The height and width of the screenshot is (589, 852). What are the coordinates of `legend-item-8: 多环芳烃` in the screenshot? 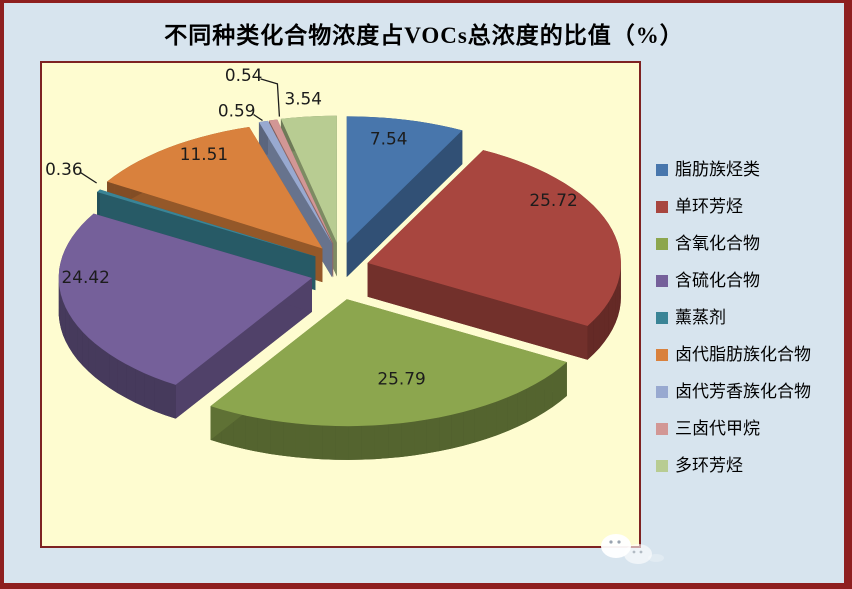 It's located at (733, 466).